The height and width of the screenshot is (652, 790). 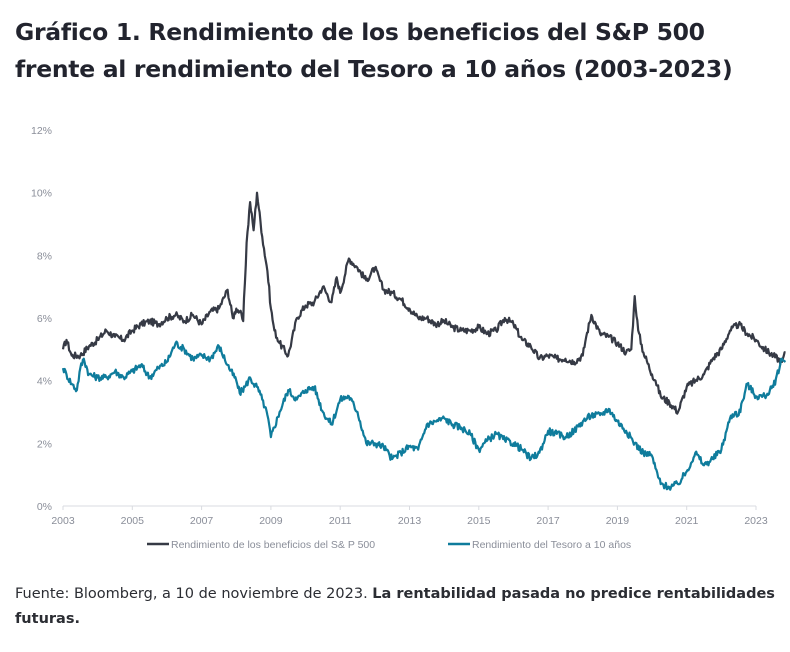 I want to click on x-tick-label: 2007, so click(x=202, y=521).